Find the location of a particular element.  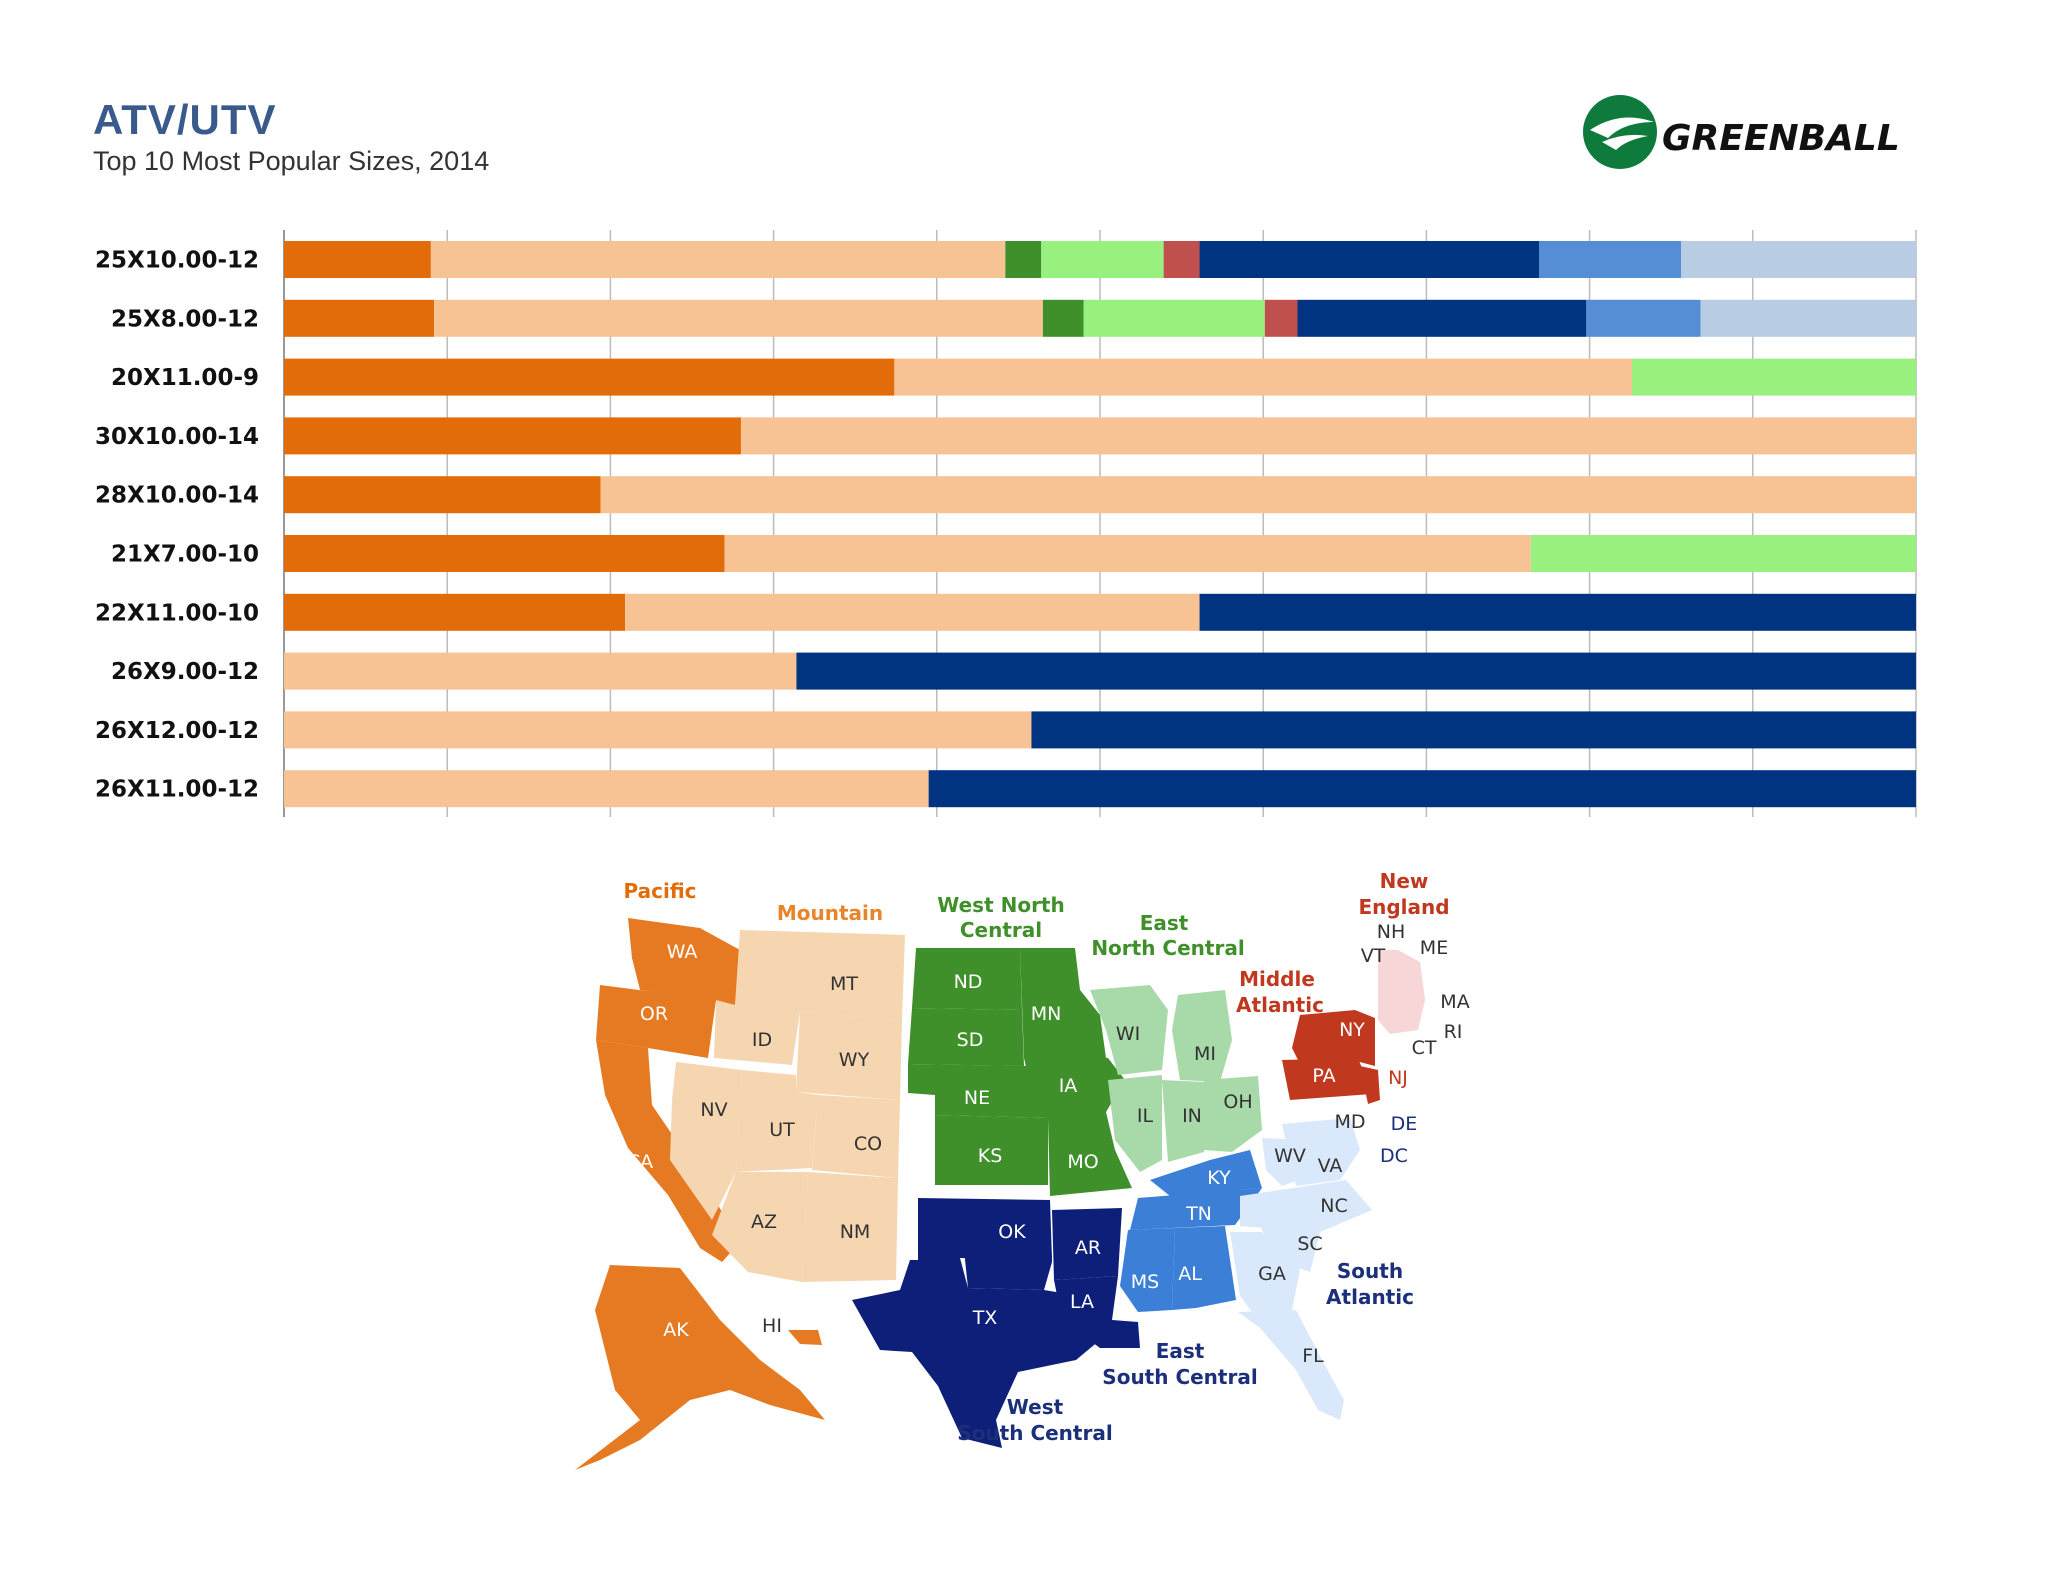

region-label-middle-atlantic-2: Atlantic is located at coordinates (1280, 1005).